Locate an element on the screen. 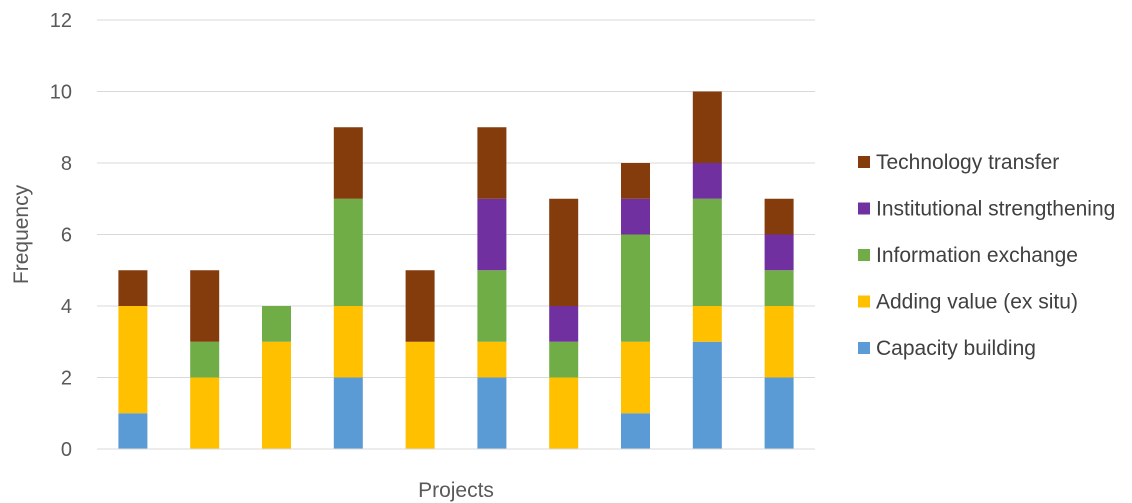 Image resolution: width=1132 pixels, height=503 pixels. y-tick-label: 6 is located at coordinates (66, 236).